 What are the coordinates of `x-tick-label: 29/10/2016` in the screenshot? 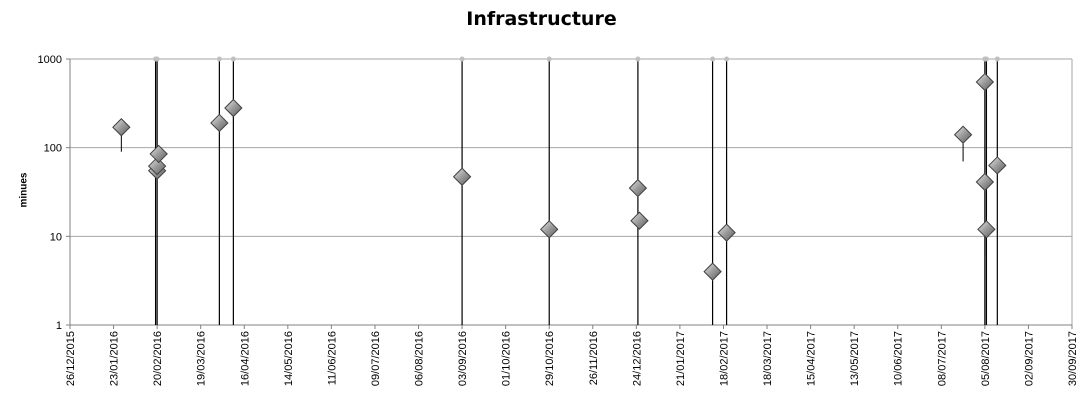 It's located at (550, 358).